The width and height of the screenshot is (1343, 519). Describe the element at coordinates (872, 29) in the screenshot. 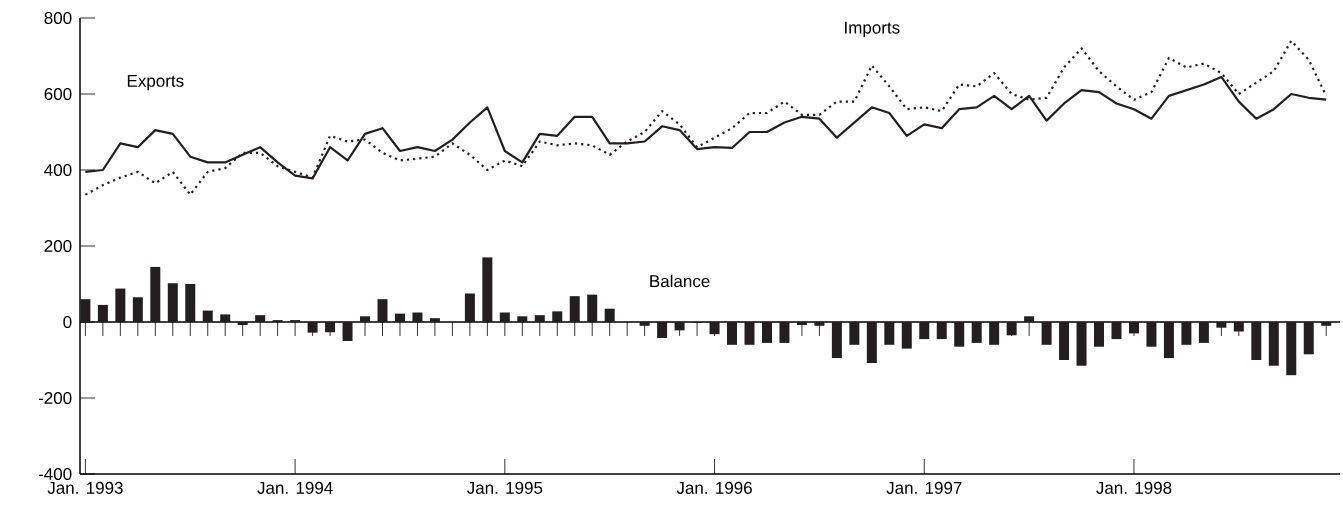

I see `text: Imports` at that location.